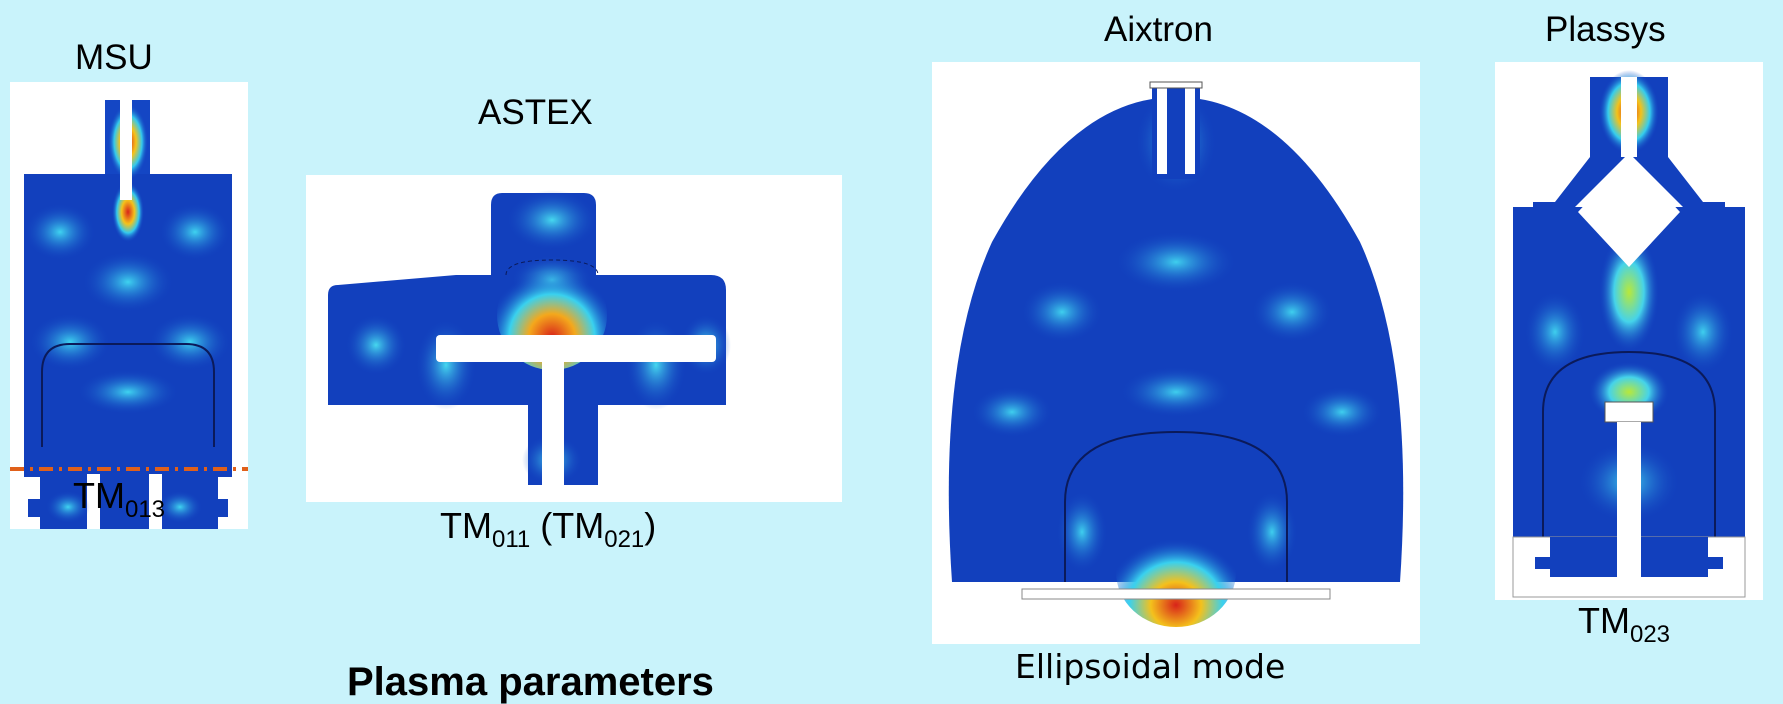  I want to click on mode-label-aixtron: Ellipsoidal mode, so click(1150, 666).